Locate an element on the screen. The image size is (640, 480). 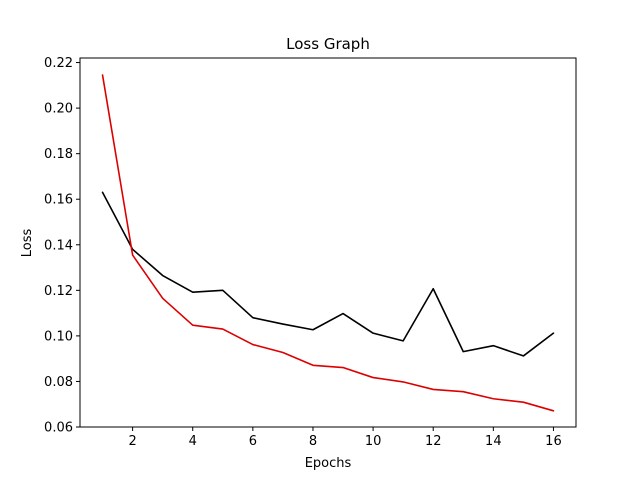
y-axis: 0.06 0.08 0.10 0.12 0.14 0.16 0.18 0.20 0.22 is located at coordinates (62, 246).